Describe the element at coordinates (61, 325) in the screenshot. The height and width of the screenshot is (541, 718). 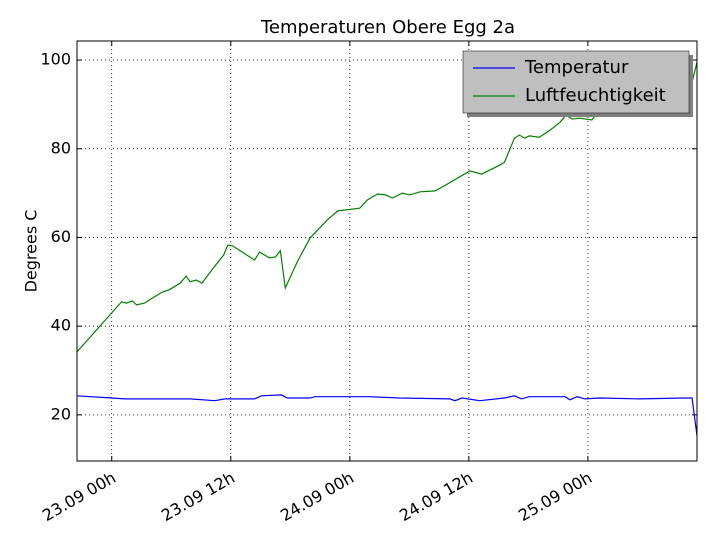
I see `y-tick-label: 40` at that location.